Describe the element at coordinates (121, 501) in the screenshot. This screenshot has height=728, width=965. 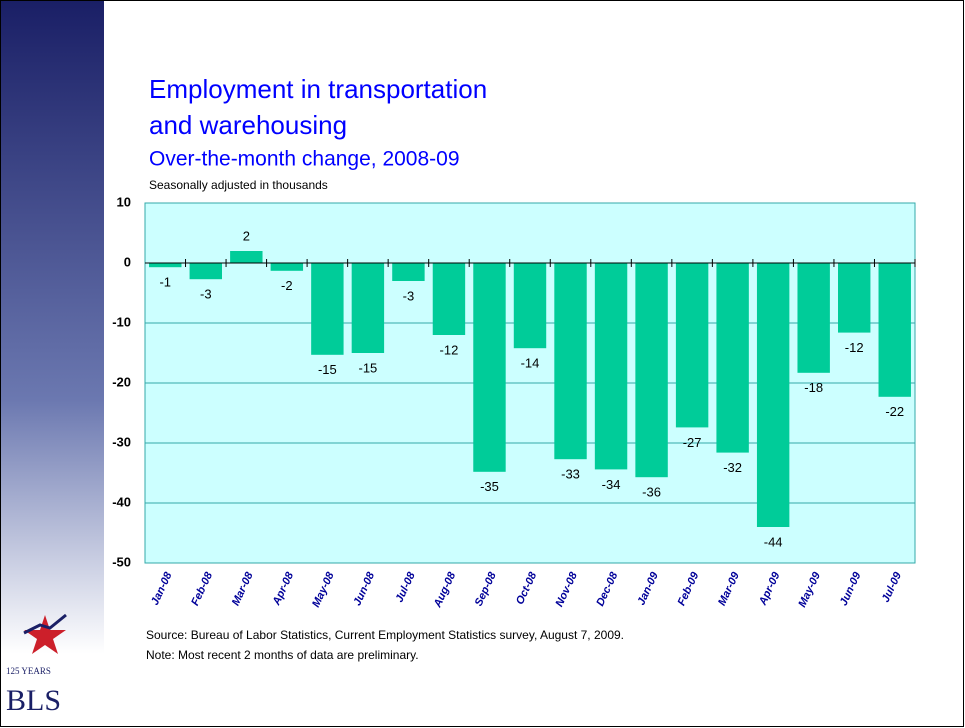
I see `y-tick-label: -40` at that location.